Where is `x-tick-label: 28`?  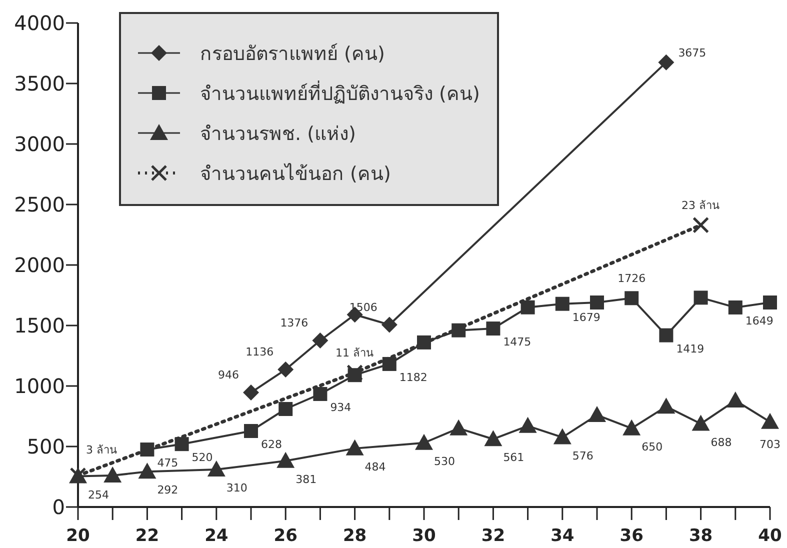 x-tick-label: 28 is located at coordinates (354, 536).